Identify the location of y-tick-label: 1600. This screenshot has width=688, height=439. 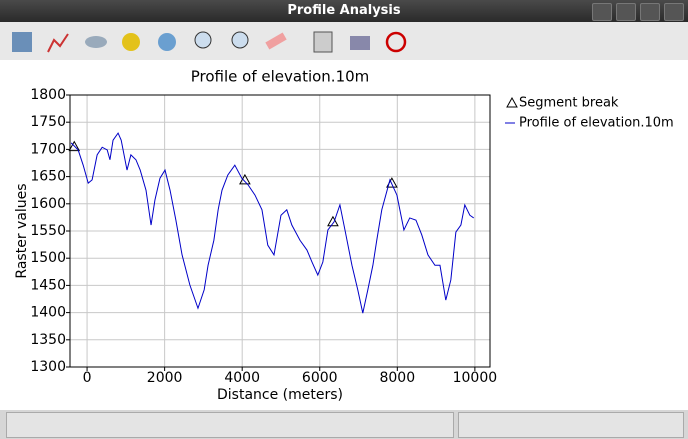
(48, 204).